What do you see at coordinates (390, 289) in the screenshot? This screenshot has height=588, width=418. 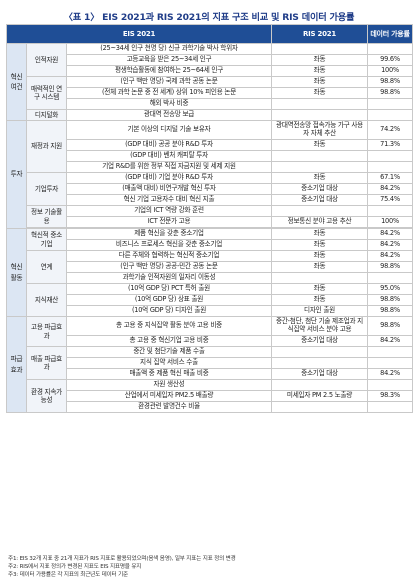 I see `availability-value: 95.0%` at bounding box center [390, 289].